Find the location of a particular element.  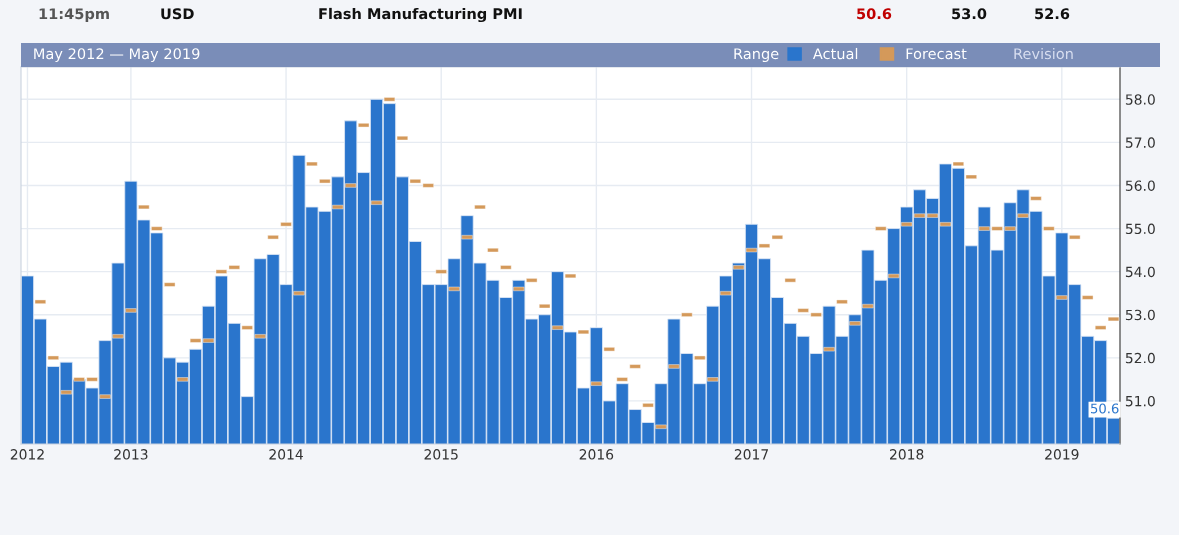

x-tick-label: 2017 is located at coordinates (751, 454).